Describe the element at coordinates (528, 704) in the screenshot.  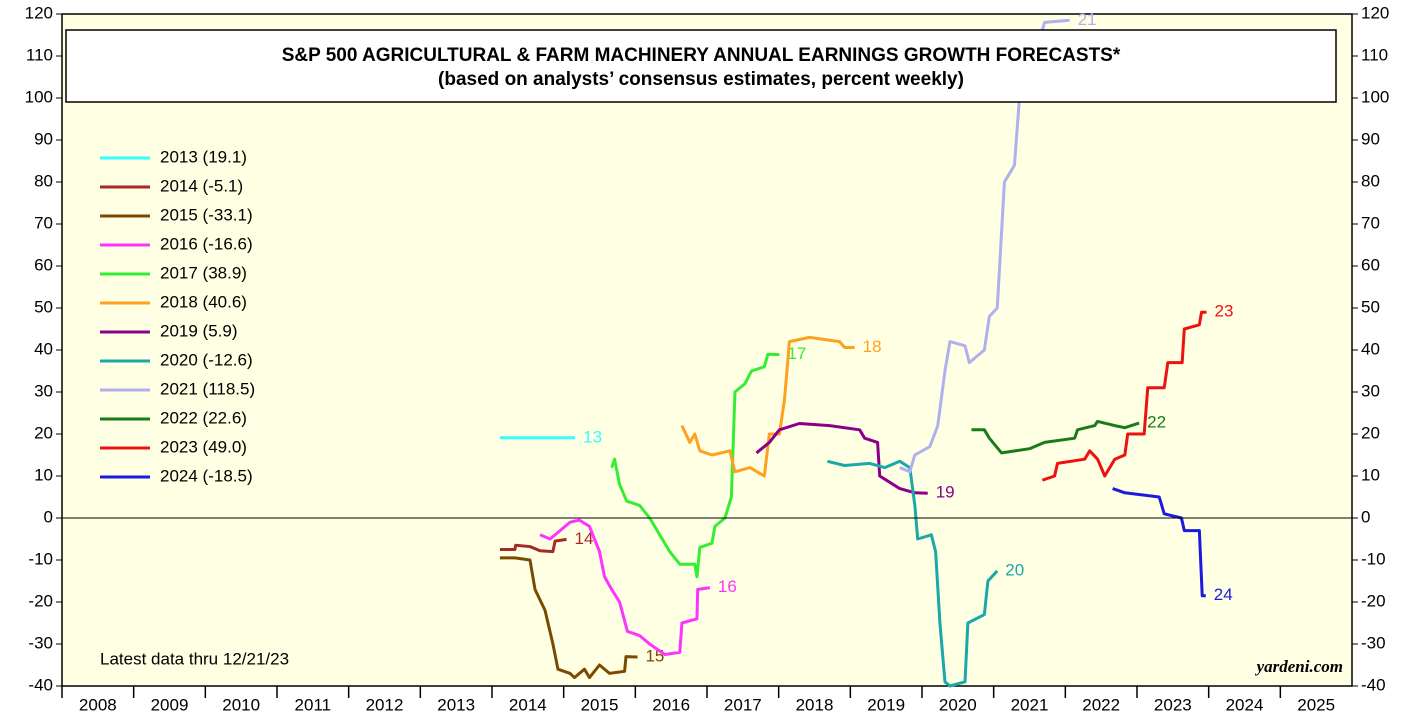
I see `x-tick-label: 2014` at that location.